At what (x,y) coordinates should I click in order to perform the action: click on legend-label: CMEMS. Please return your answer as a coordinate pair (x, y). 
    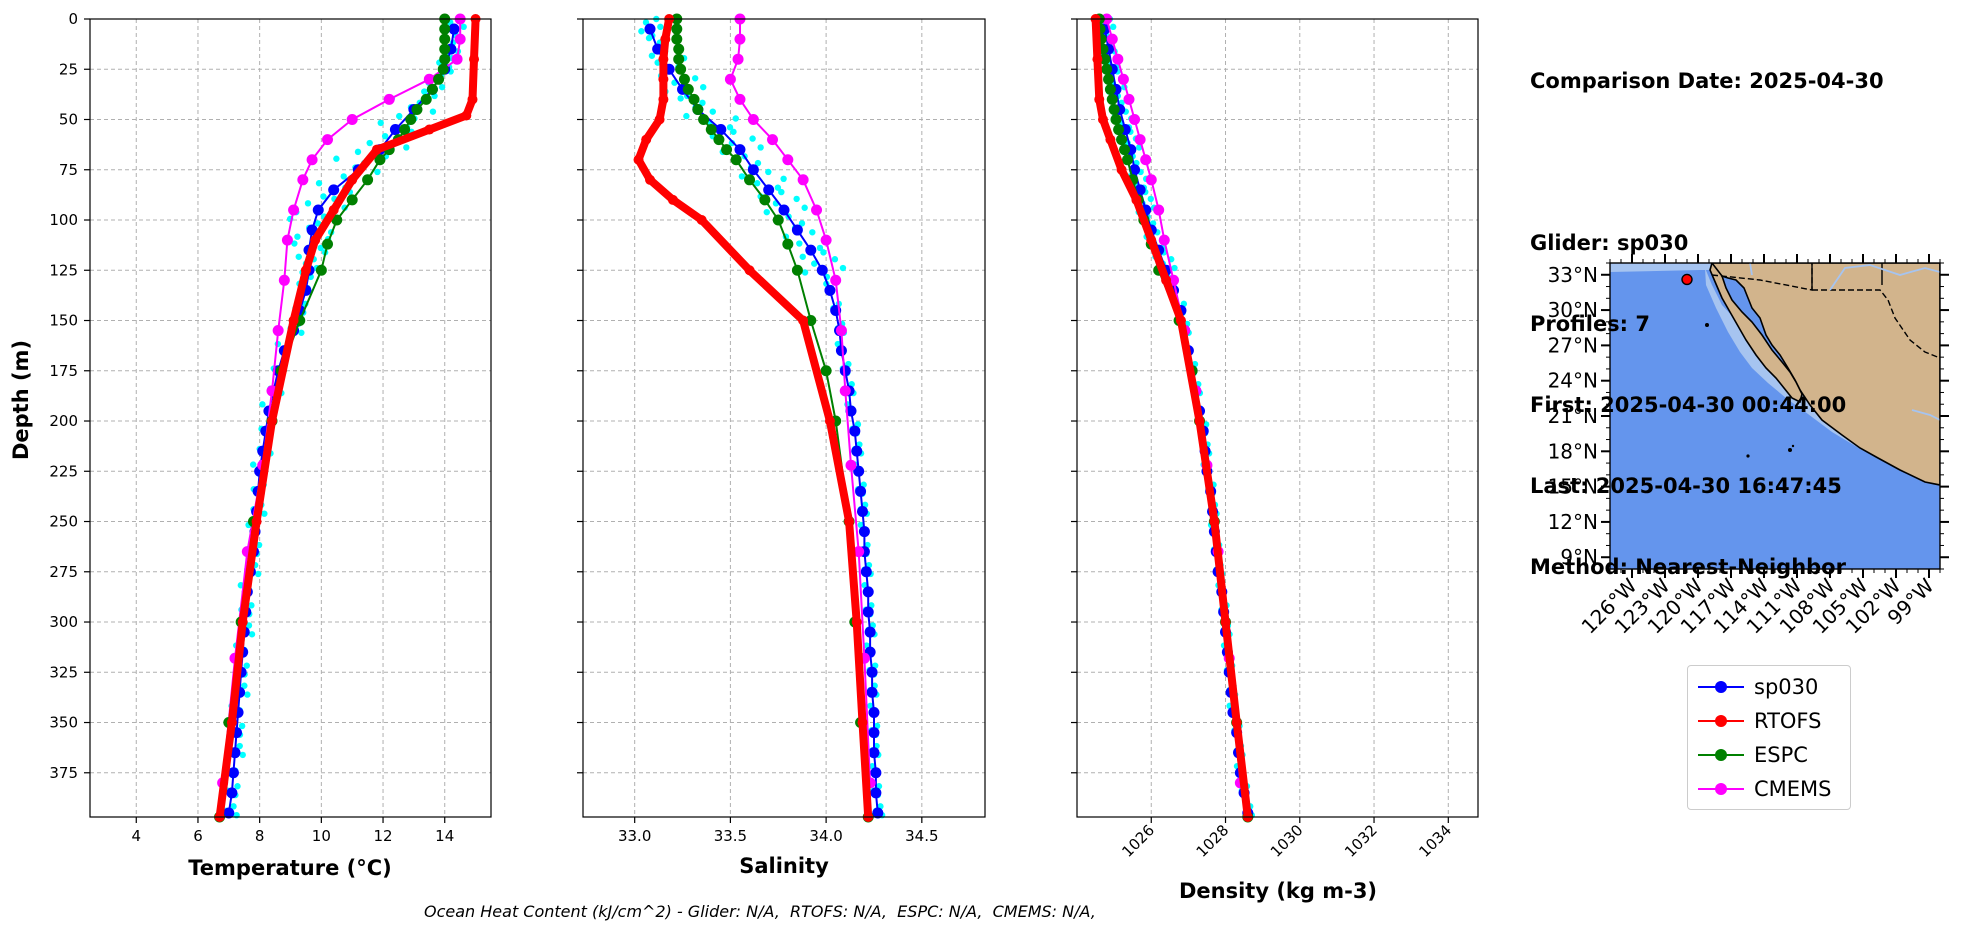
    Looking at the image, I should click on (1793, 789).